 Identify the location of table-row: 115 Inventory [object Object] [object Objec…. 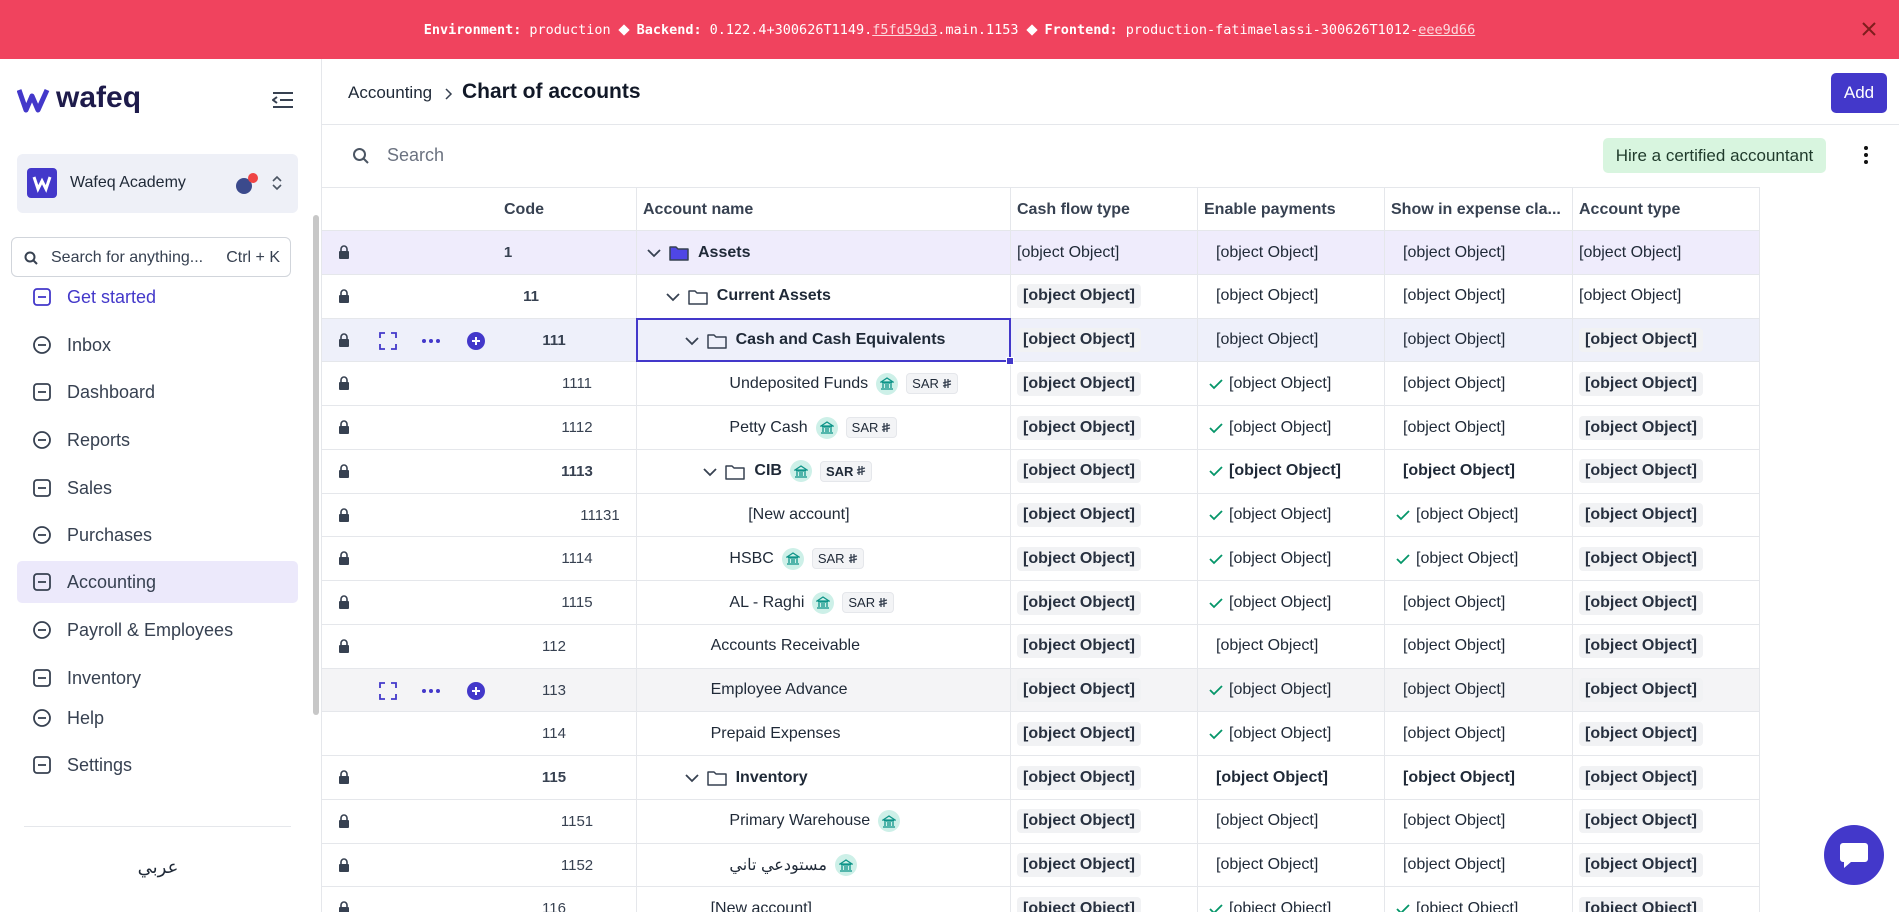
(1041, 778).